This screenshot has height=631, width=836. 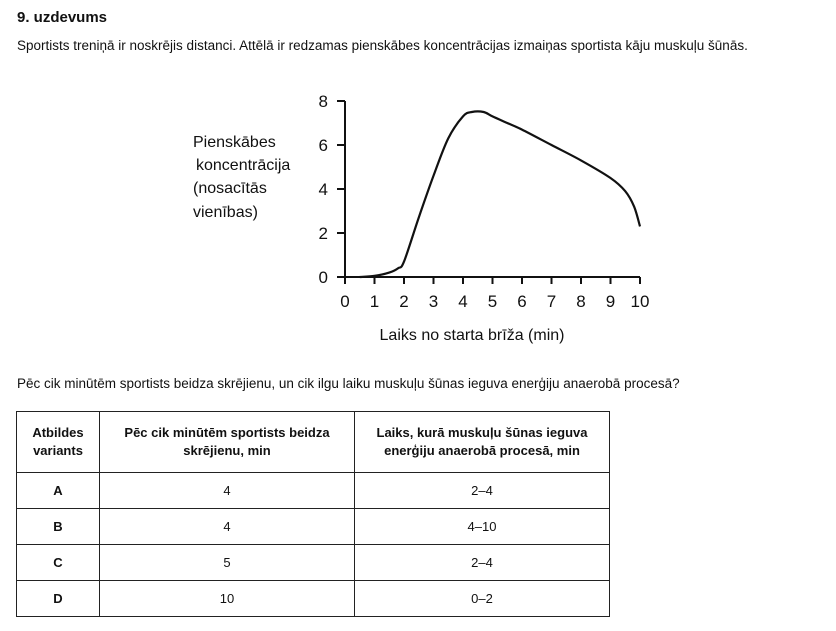 What do you see at coordinates (551, 301) in the screenshot?
I see `x-tick-label: 7` at bounding box center [551, 301].